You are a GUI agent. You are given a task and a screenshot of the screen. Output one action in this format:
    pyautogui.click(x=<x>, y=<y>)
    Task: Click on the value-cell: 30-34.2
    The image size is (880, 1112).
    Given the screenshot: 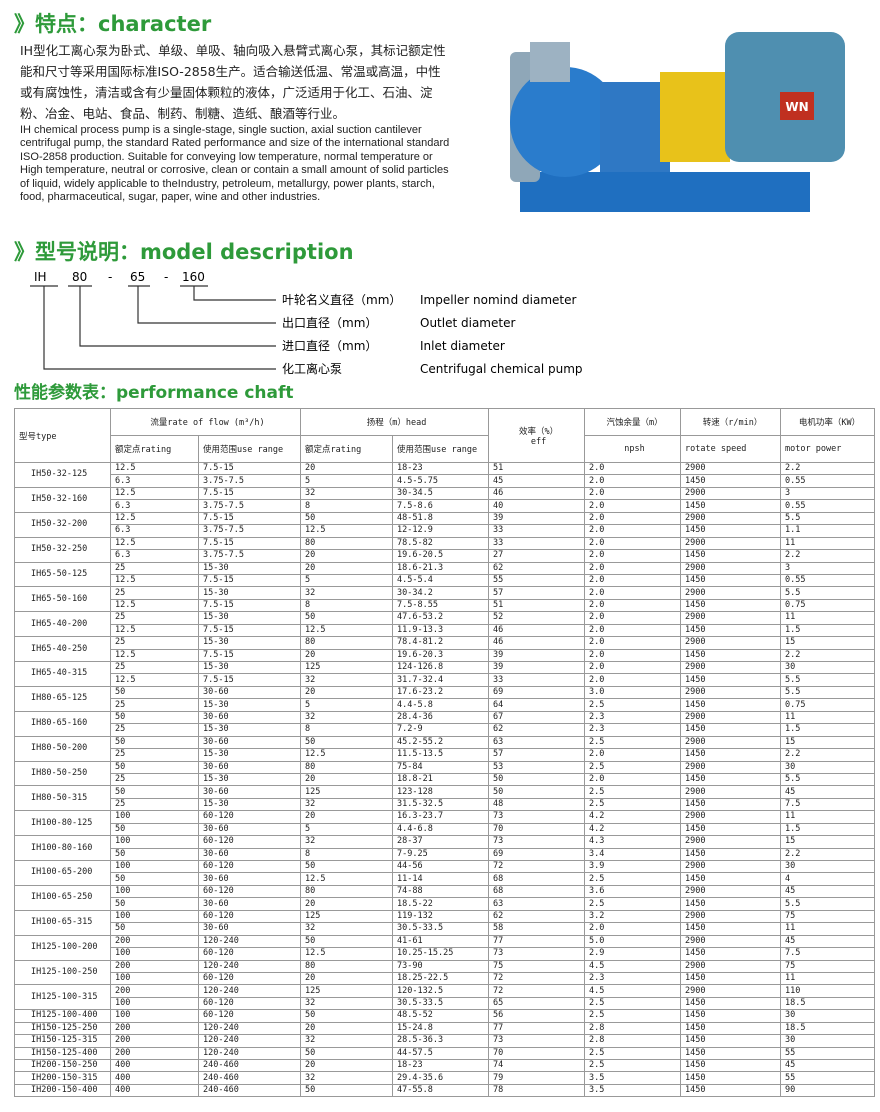 What is the action you would take?
    pyautogui.click(x=441, y=593)
    